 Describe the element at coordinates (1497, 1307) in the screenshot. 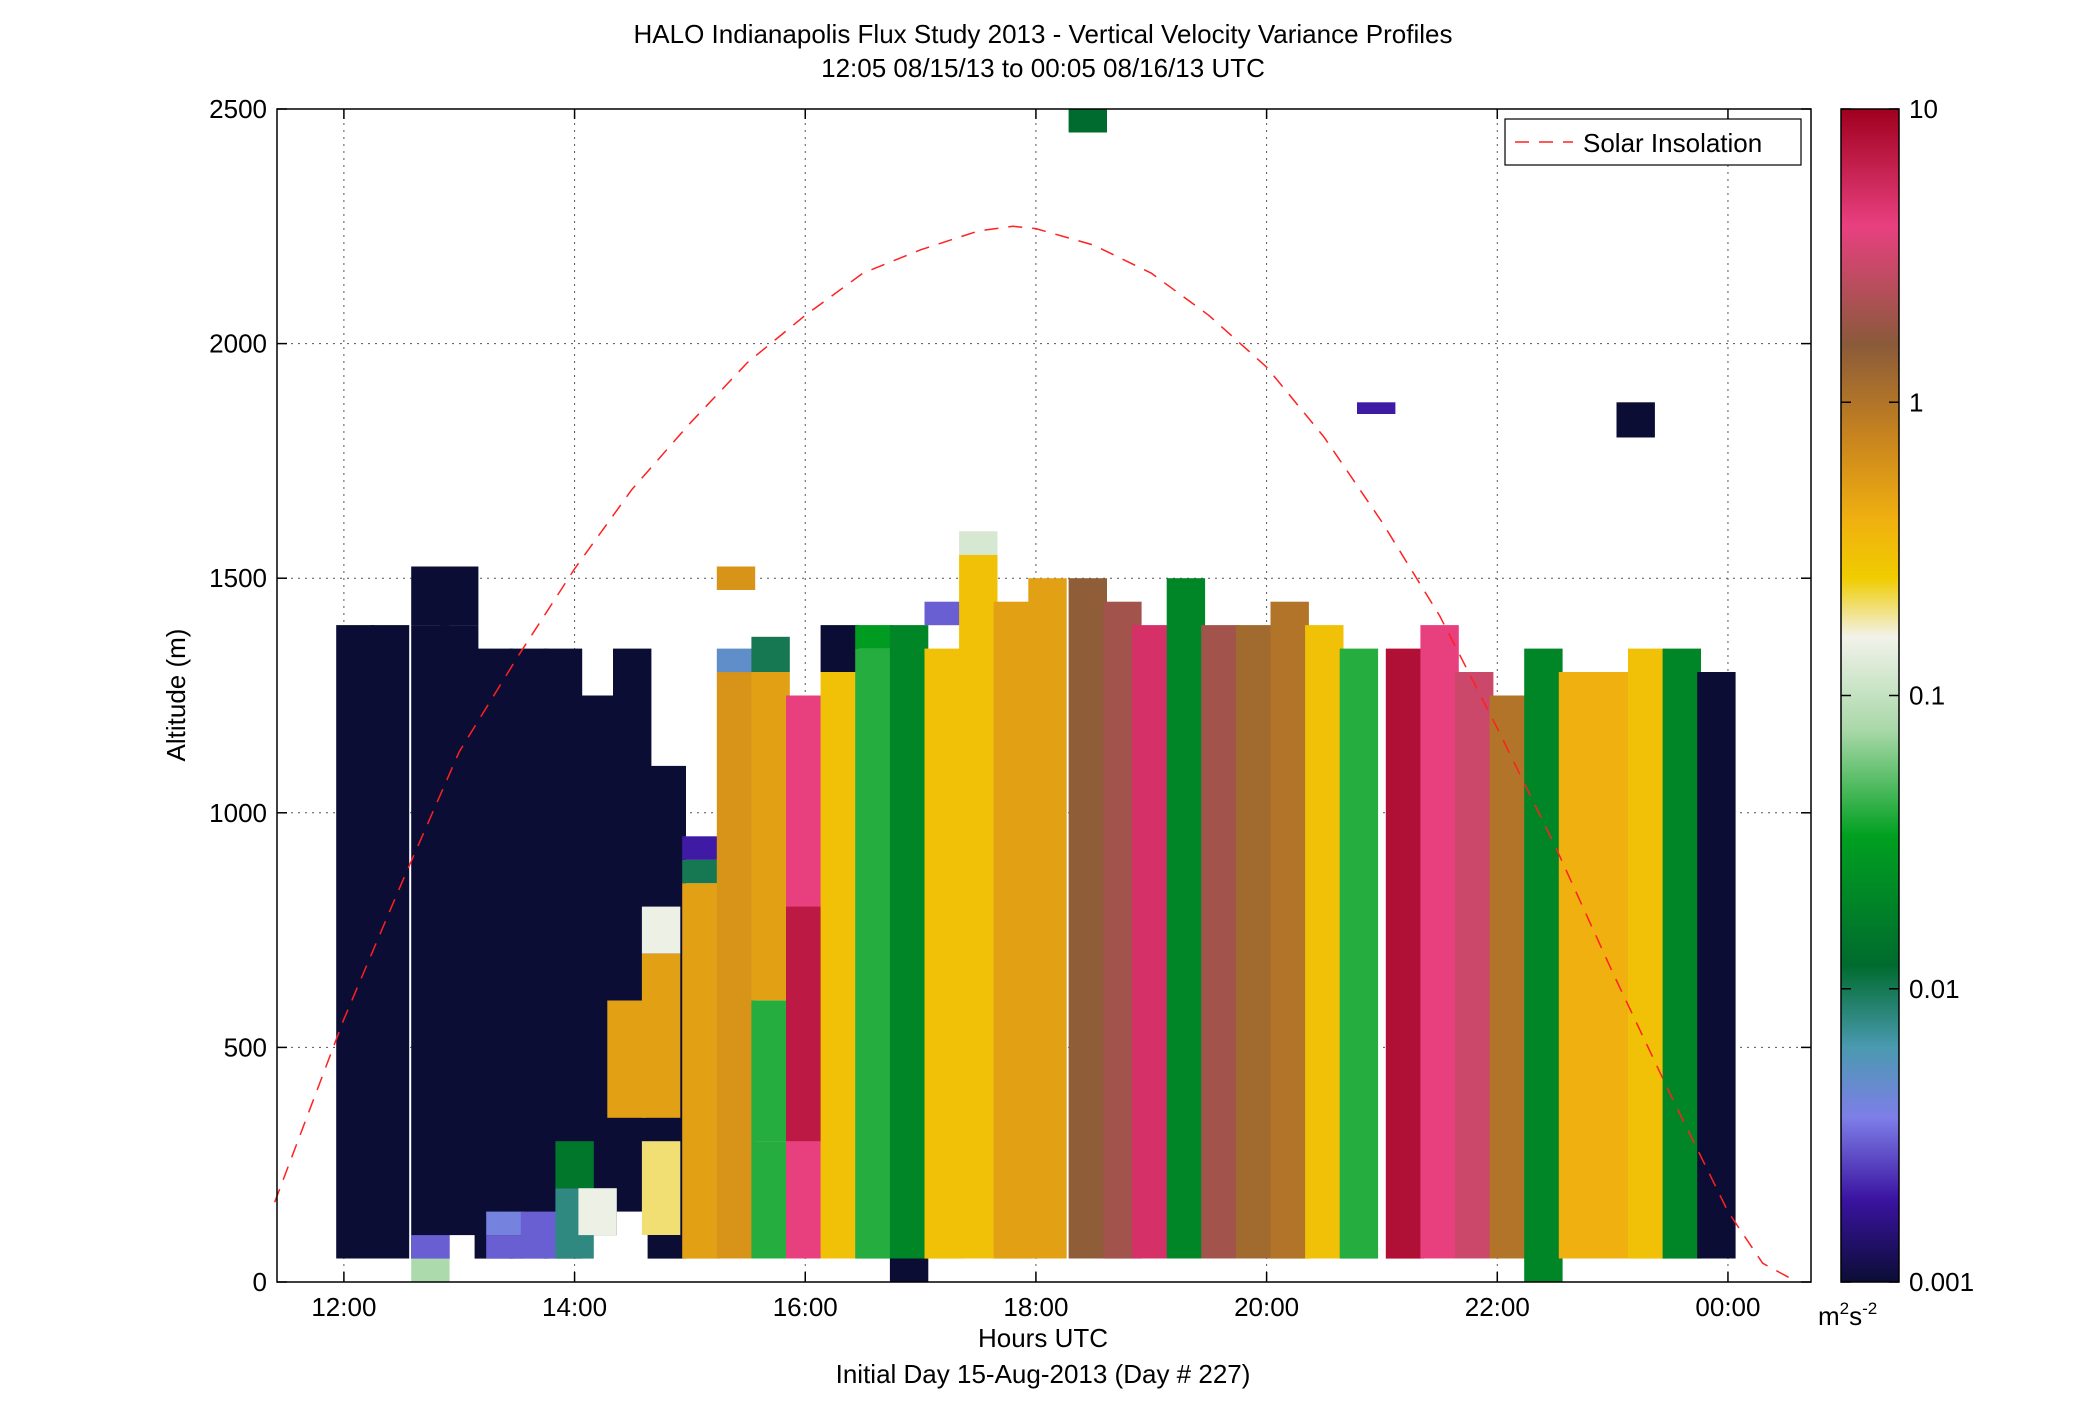

I see `x-tick-label: 22:00` at that location.